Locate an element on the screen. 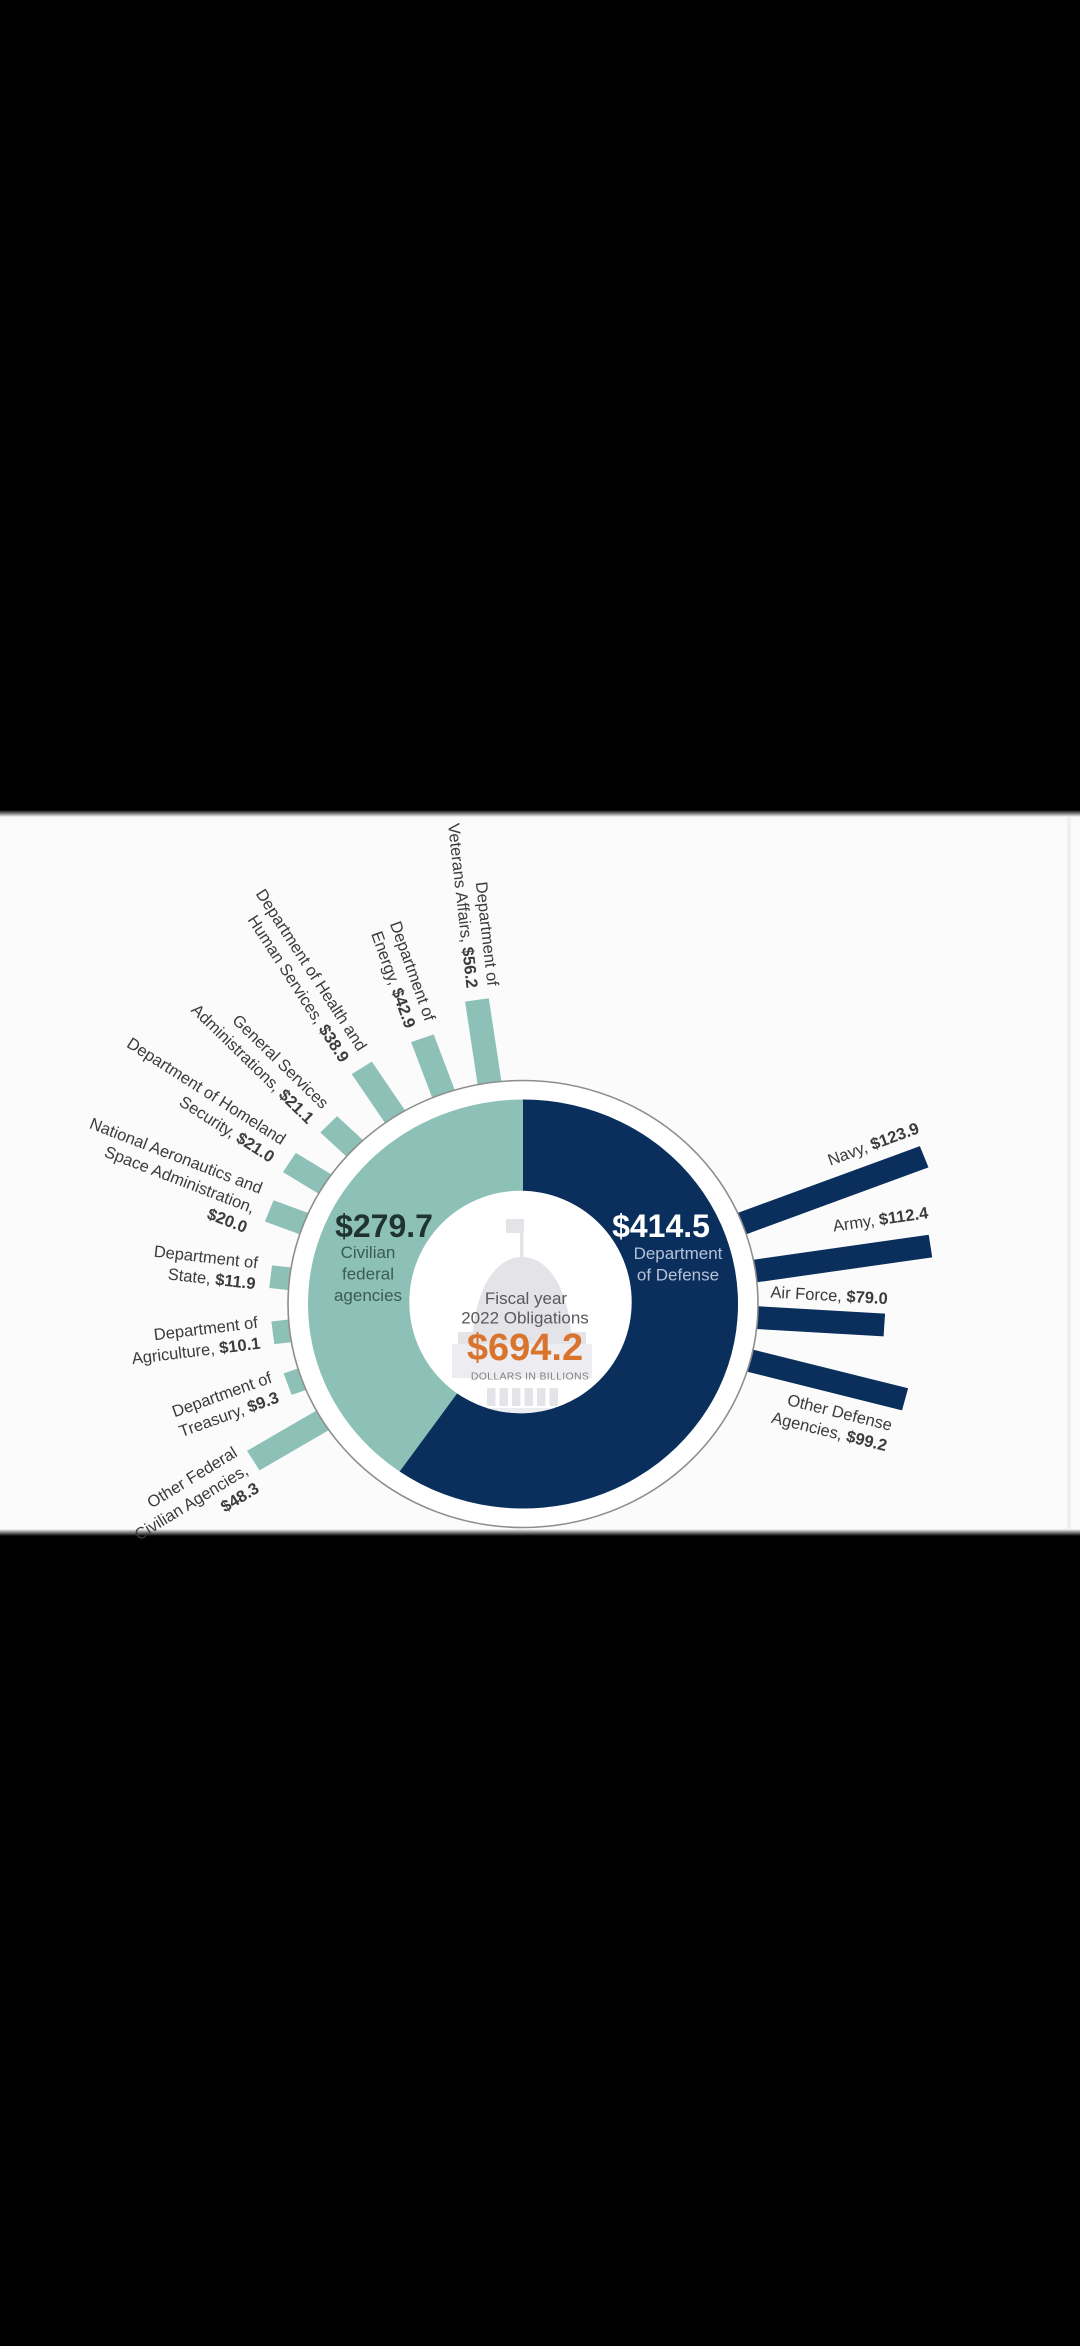 Image resolution: width=1080 pixels, height=2346 pixels. svg-text: Civilian is located at coordinates (368, 1252).